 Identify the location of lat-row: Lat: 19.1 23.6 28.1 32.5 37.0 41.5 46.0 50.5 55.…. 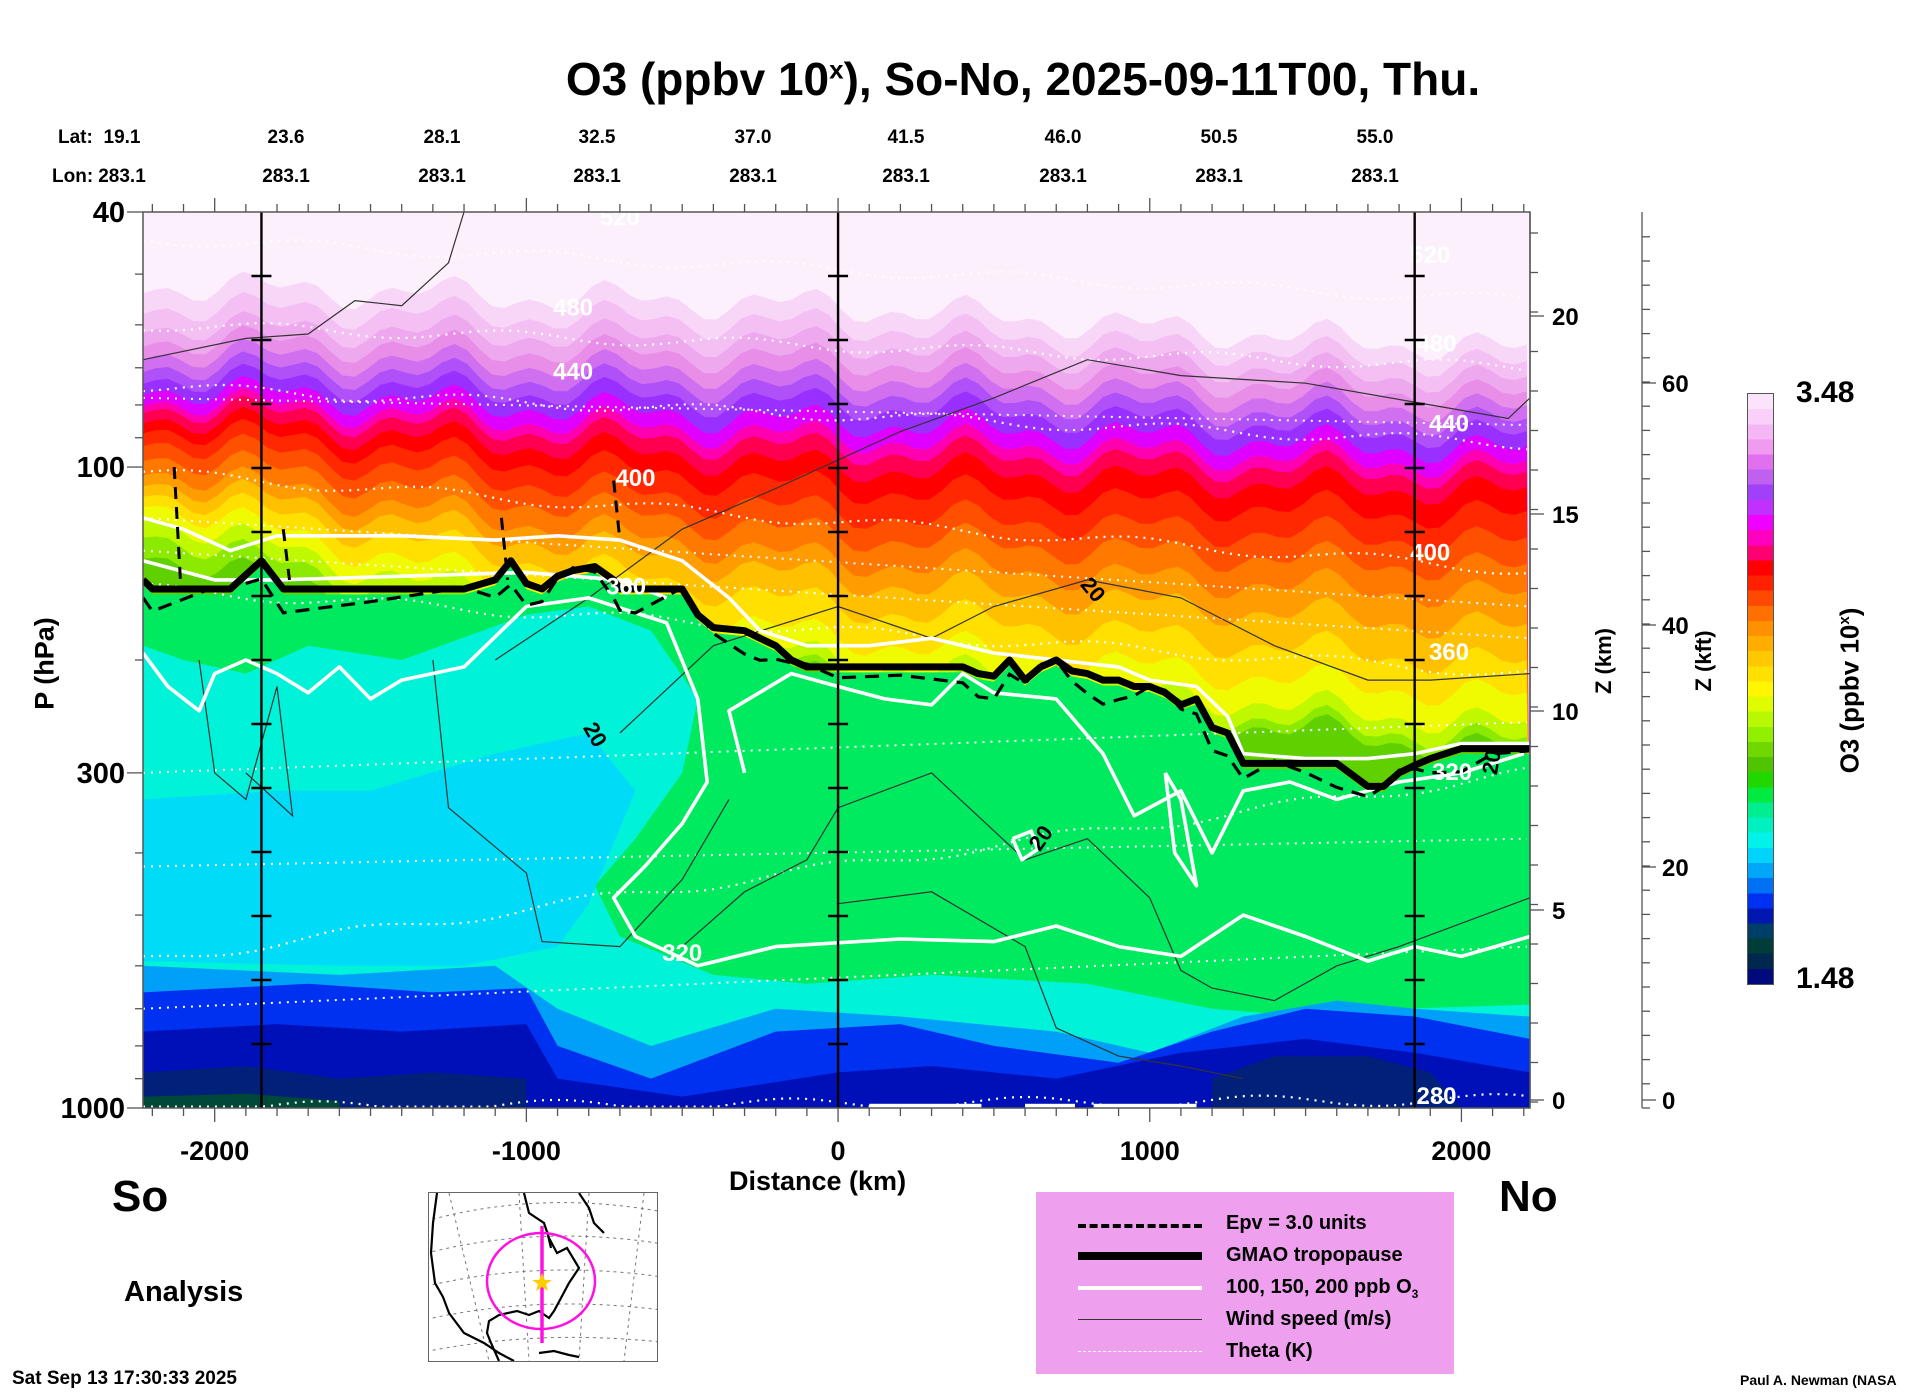
(963, 140).